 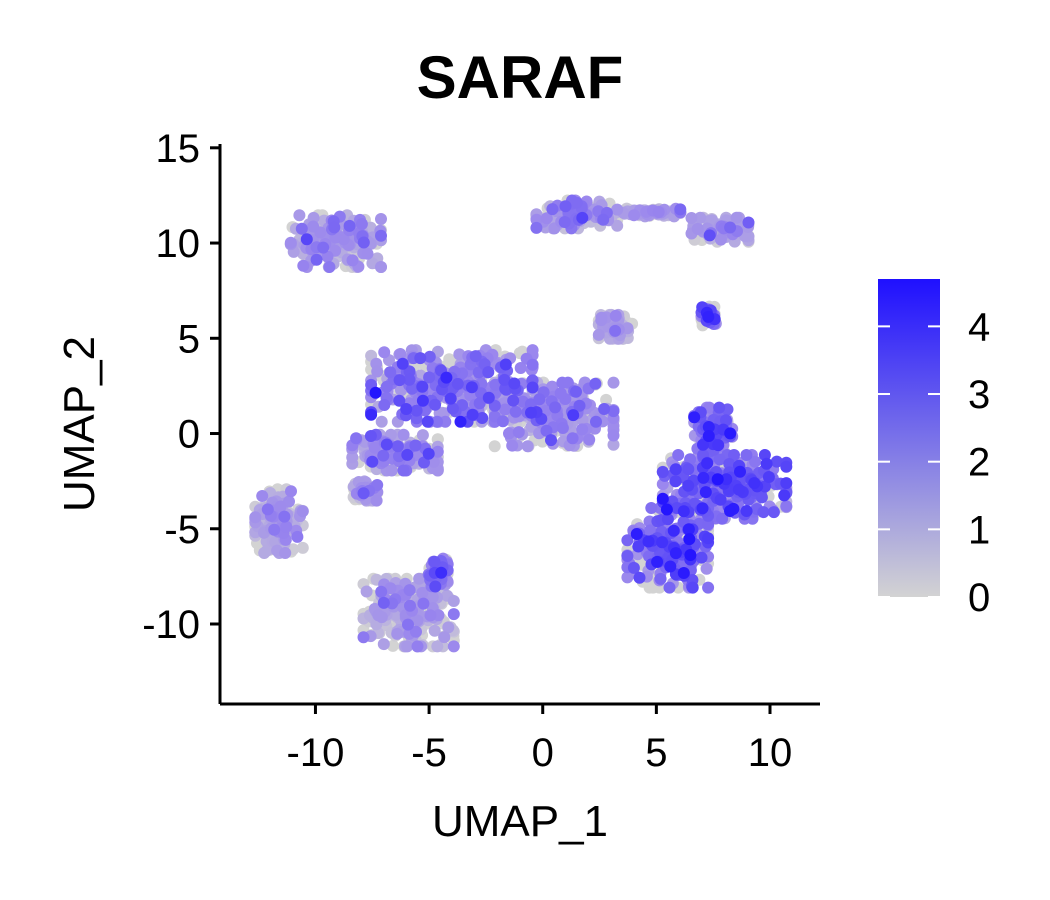 I want to click on y-tick-label: -5, so click(x=182, y=530).